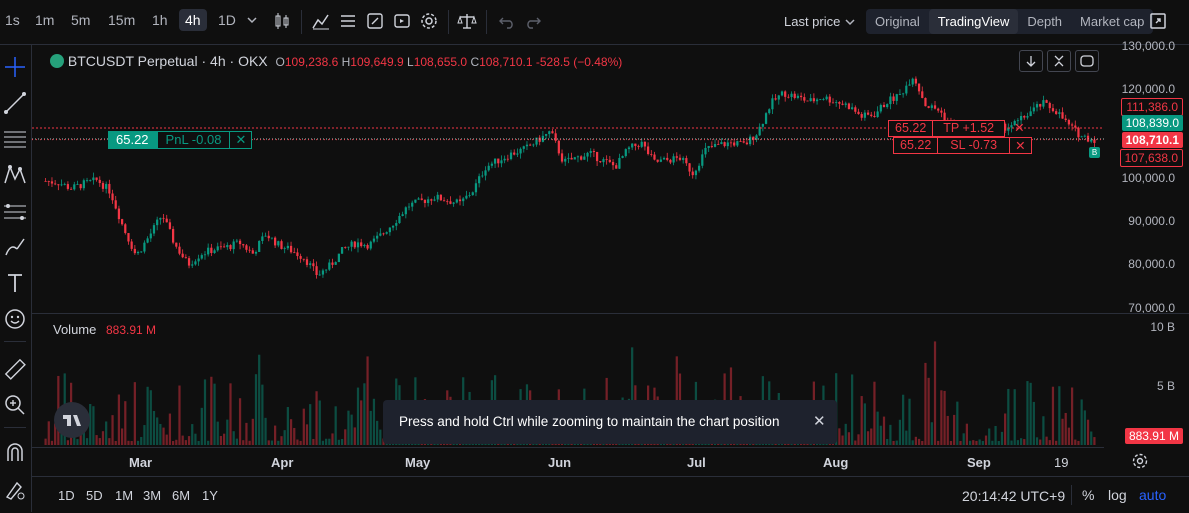 The height and width of the screenshot is (513, 1189). Describe the element at coordinates (1031, 61) in the screenshot. I see `scroll-down-button` at that location.